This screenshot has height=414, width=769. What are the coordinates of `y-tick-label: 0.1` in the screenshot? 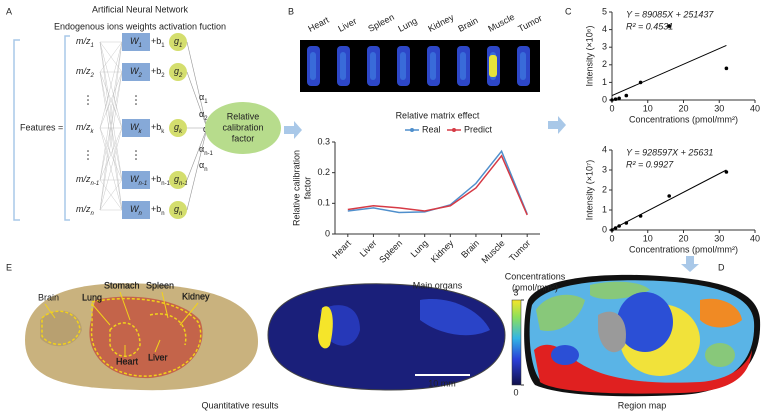 It's located at (323, 203).